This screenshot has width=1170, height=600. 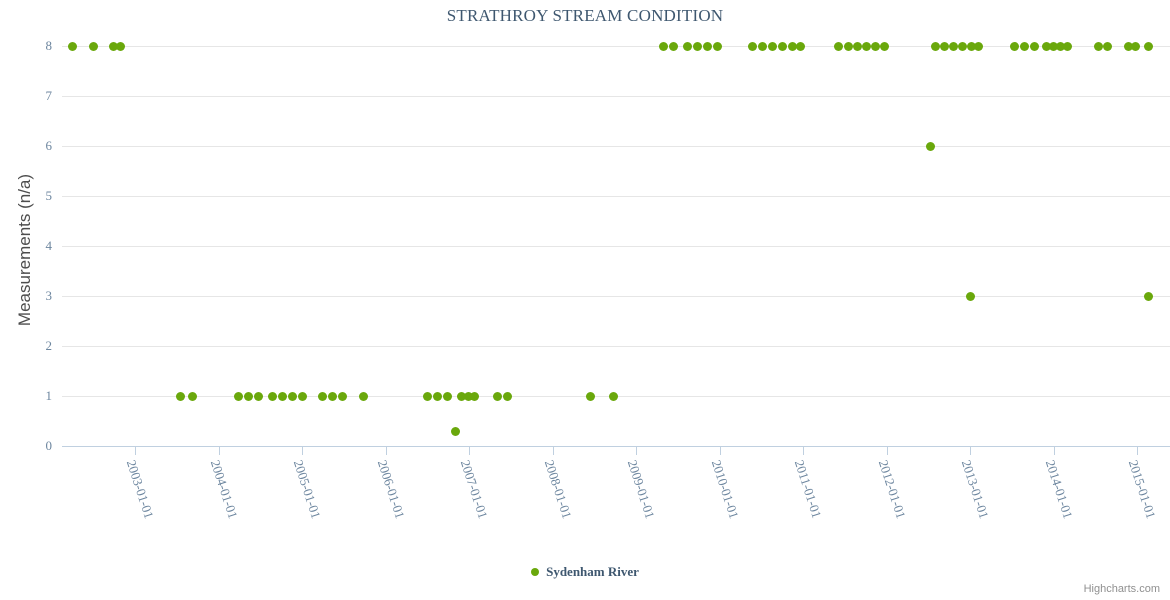 What do you see at coordinates (585, 15) in the screenshot?
I see `chart-title: STRATHROY STREAM CONDITION` at bounding box center [585, 15].